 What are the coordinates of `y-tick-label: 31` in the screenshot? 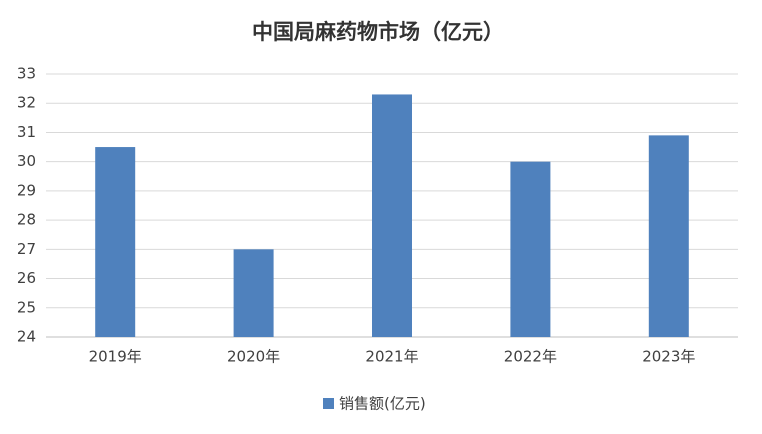 It's located at (26, 132).